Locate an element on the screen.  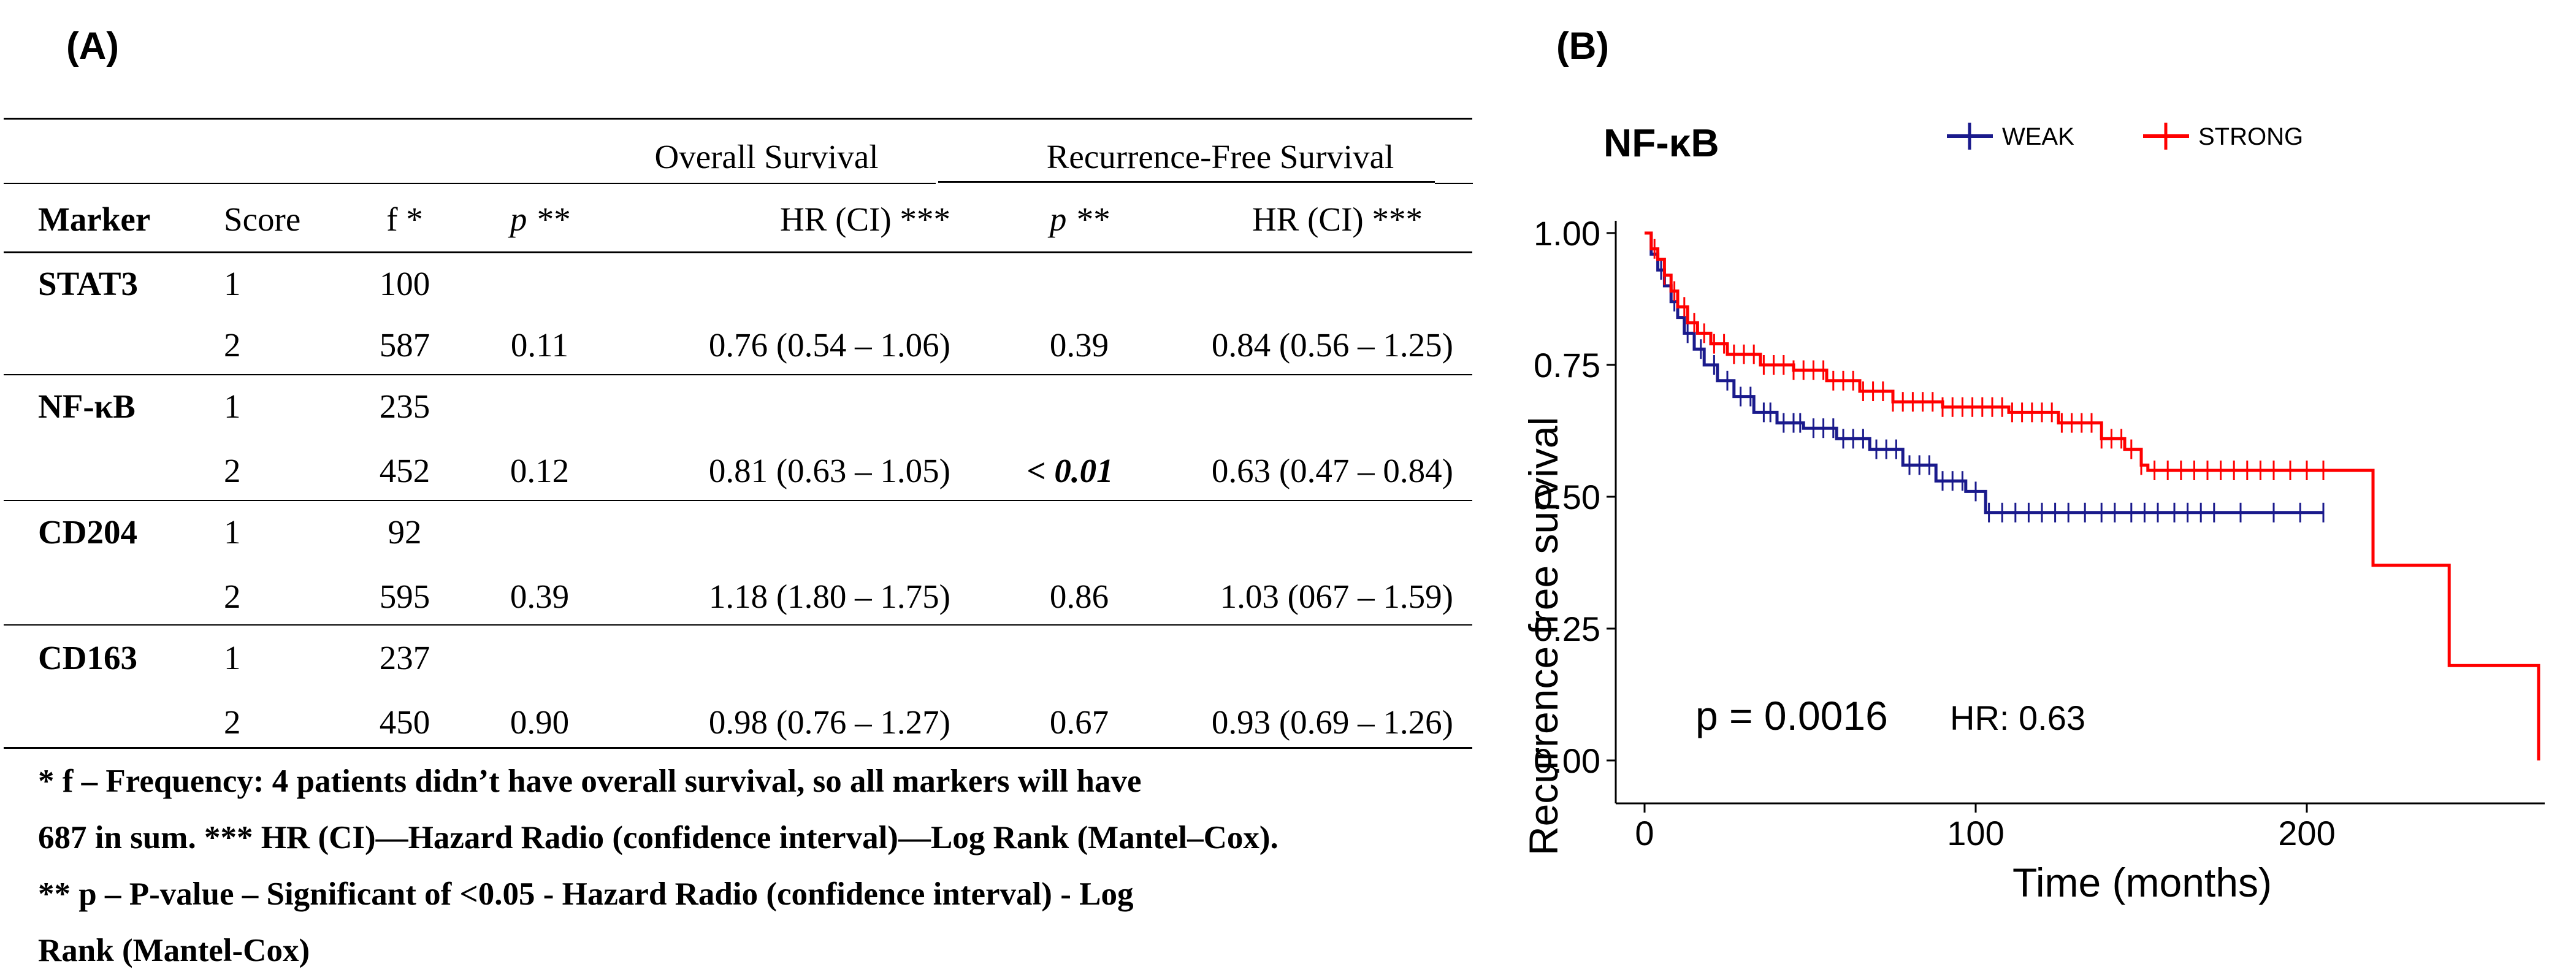
y-tick-label: 0.25 is located at coordinates (1567, 629).